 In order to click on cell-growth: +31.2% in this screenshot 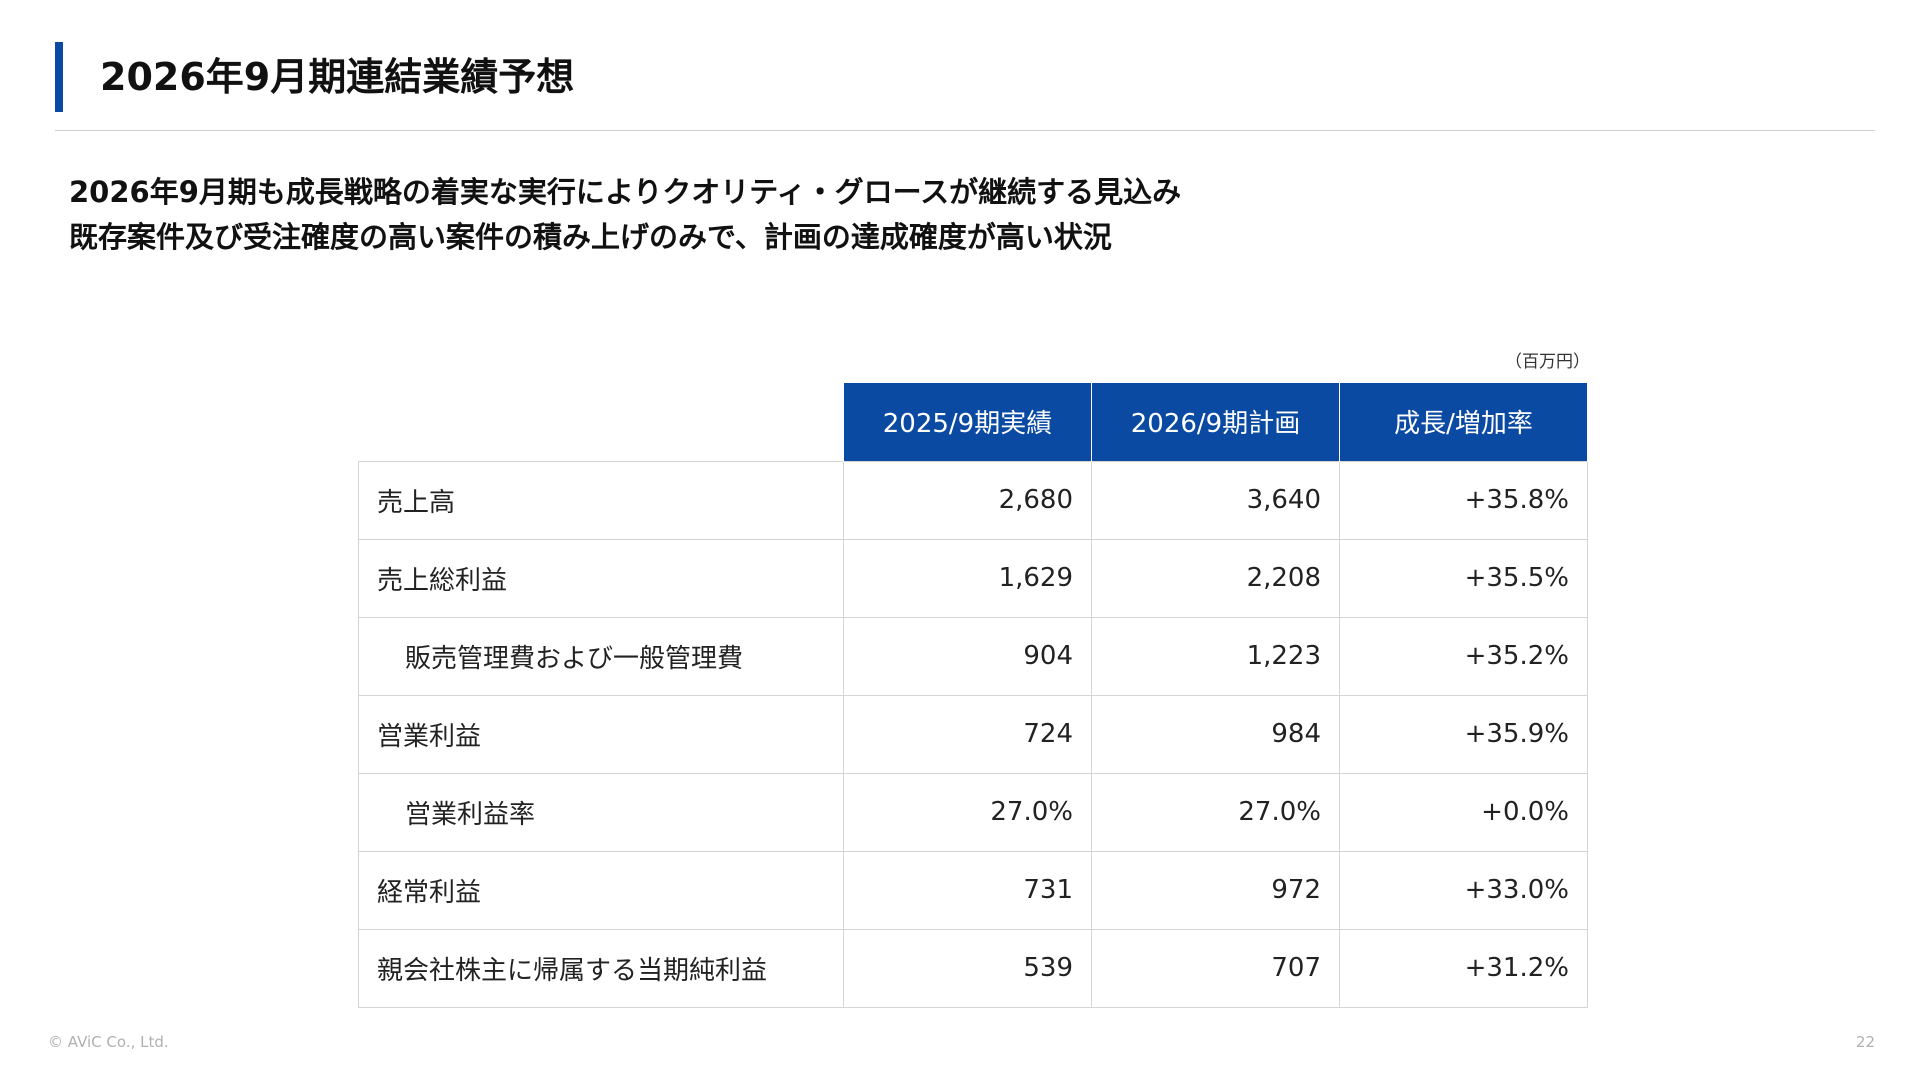, I will do `click(1463, 968)`.